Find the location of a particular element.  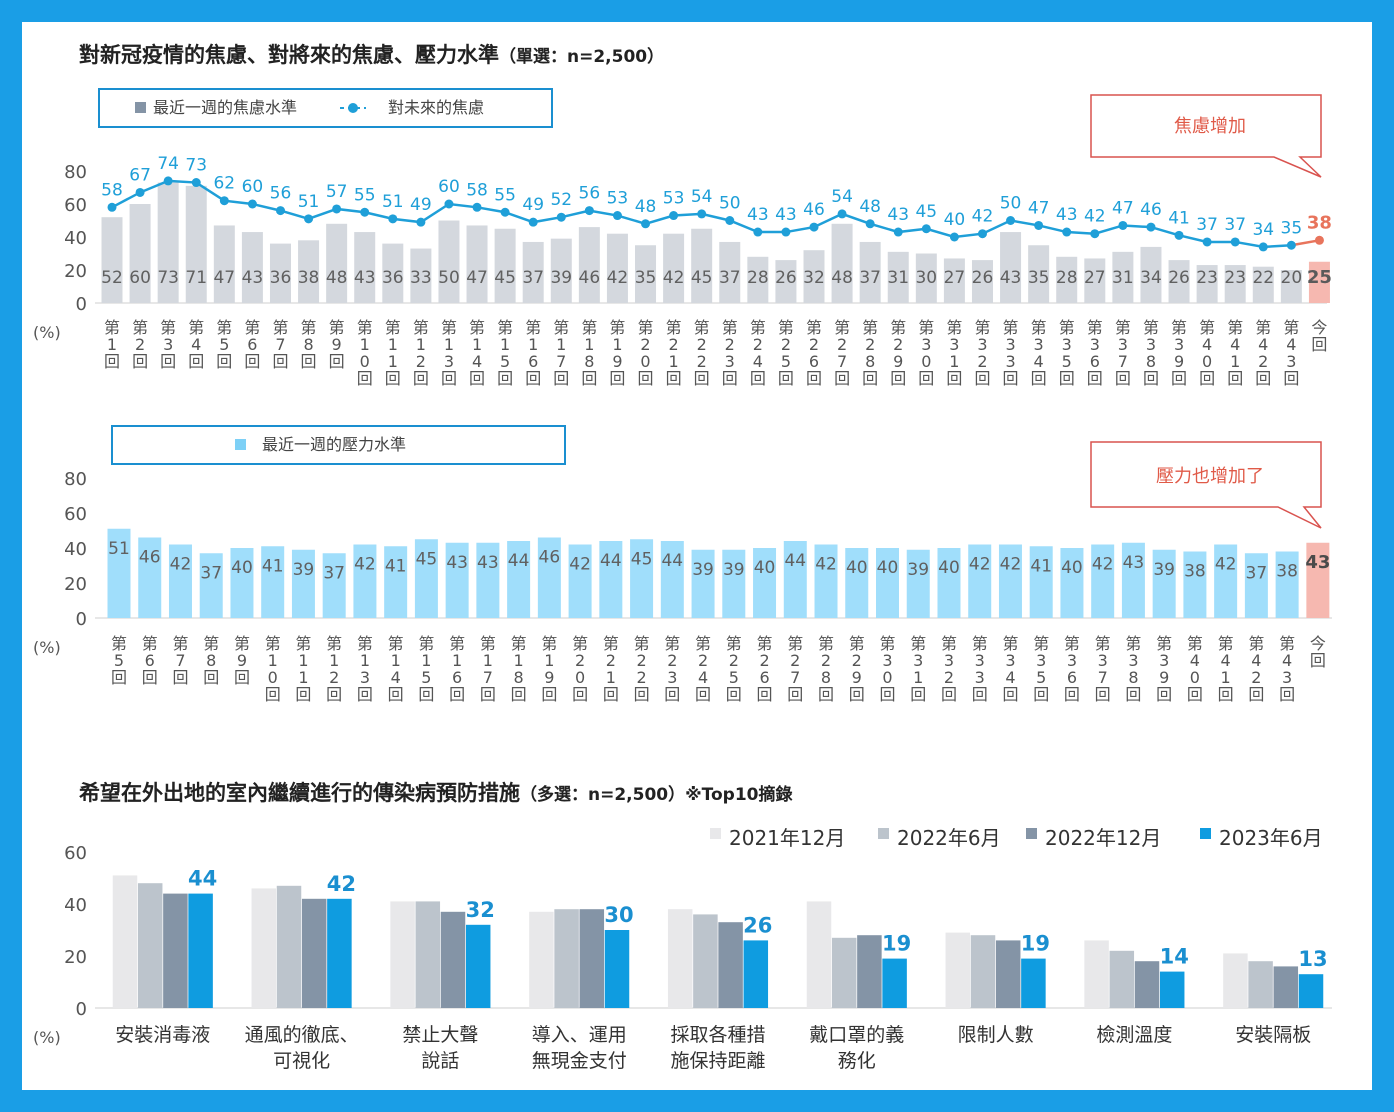

chart1-bar-label: 20 is located at coordinates (1292, 278).